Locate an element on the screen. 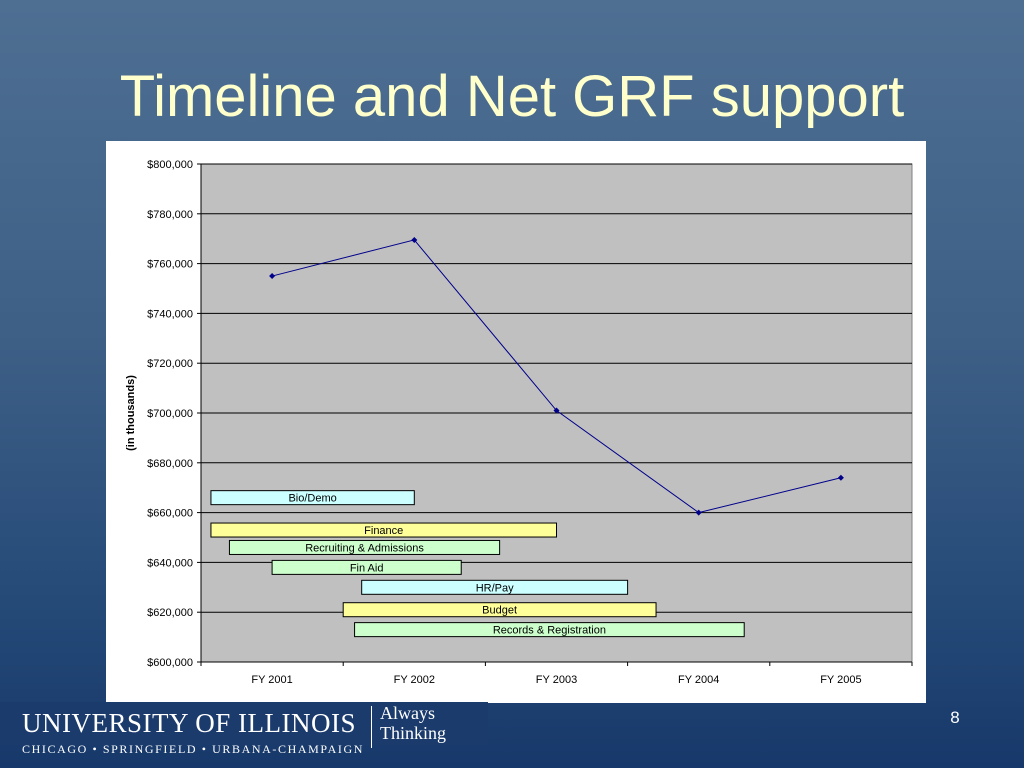 Image resolution: width=1024 pixels, height=768 pixels. slide-title: Timeline and Net GRF support is located at coordinates (512, 96).